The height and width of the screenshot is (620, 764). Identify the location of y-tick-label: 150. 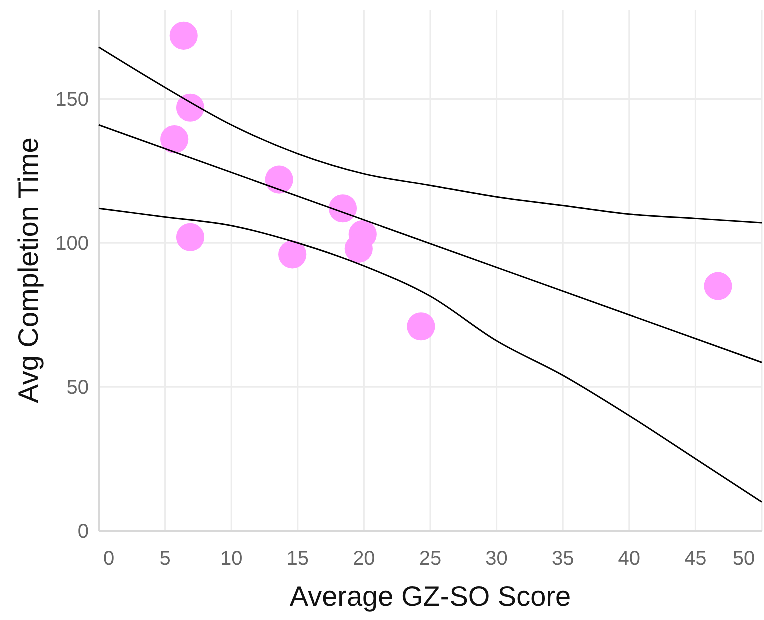
(72, 100).